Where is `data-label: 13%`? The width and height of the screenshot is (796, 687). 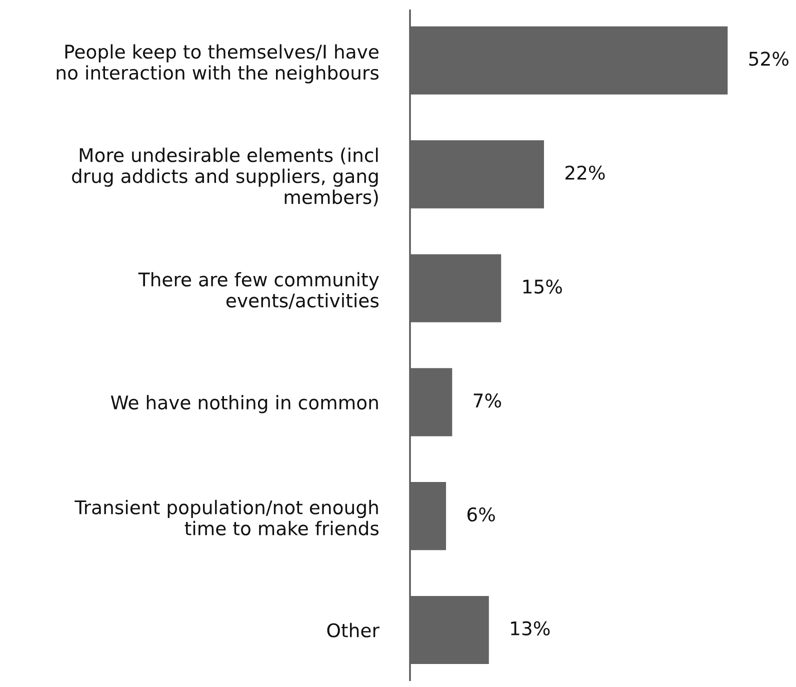
data-label: 13% is located at coordinates (530, 628).